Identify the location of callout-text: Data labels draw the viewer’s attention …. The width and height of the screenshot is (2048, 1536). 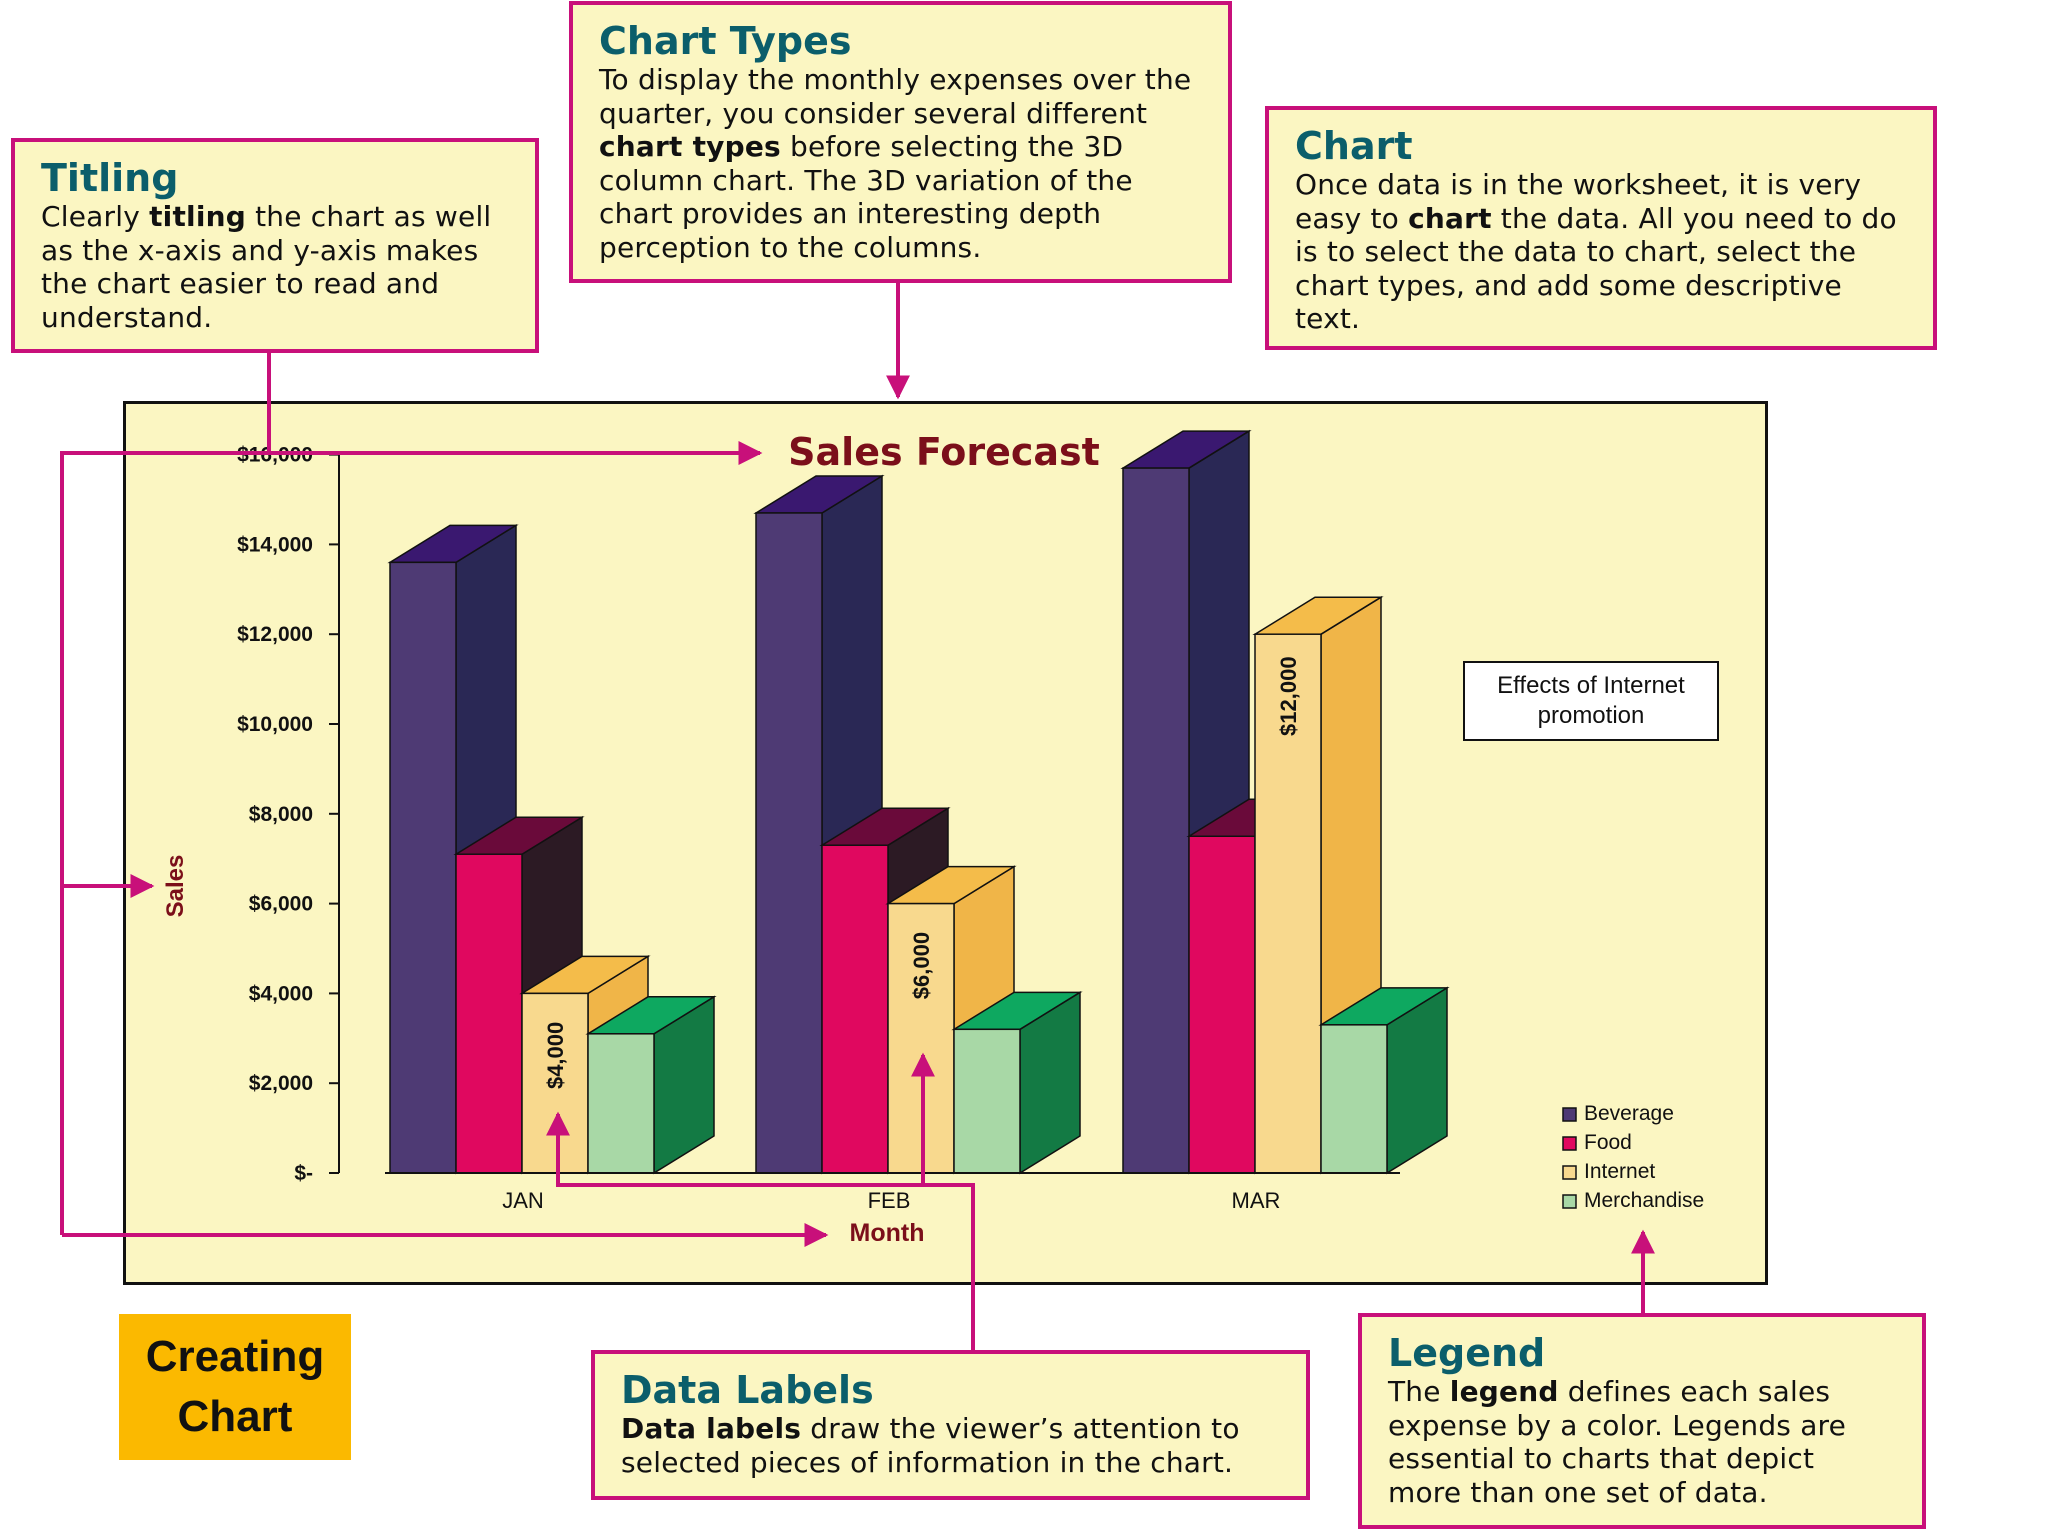
(930, 1445).